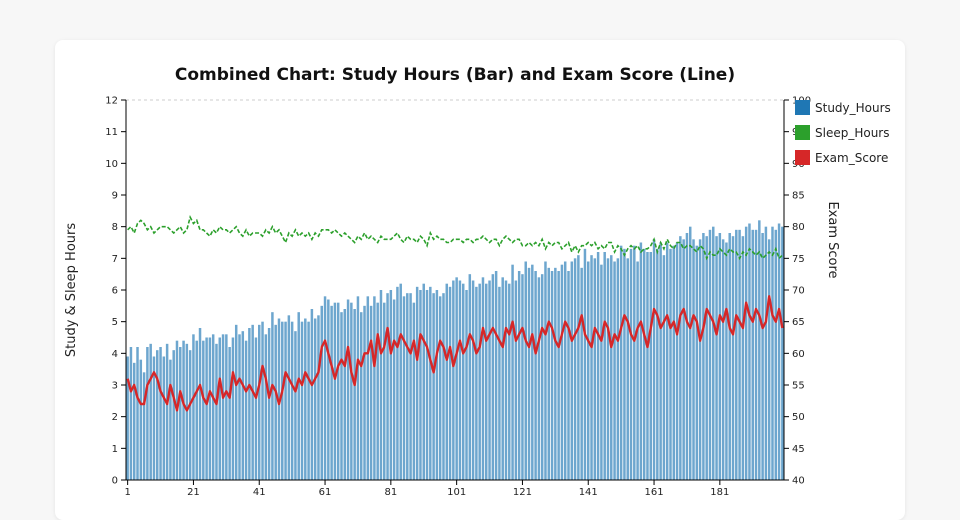  I want to click on y-tick-label: 12, so click(111, 101).